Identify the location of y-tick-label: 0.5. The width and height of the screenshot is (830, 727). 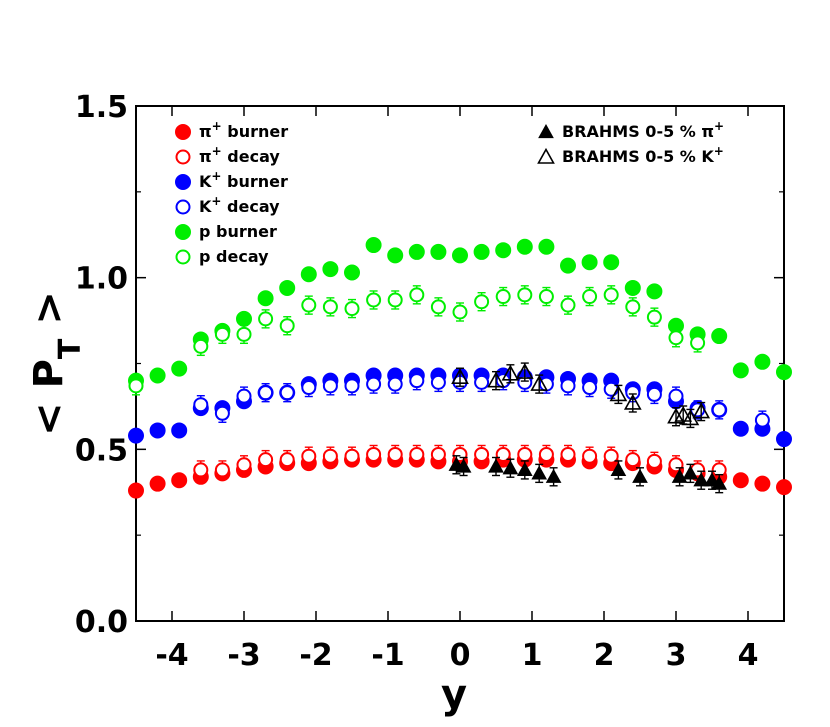
(101, 450).